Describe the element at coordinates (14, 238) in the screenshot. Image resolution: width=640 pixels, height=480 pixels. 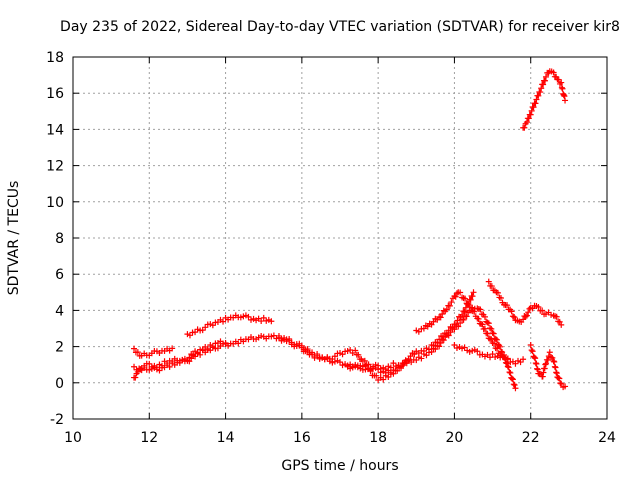
I see `y-axis-label: SDTVAR / TECUs` at that location.